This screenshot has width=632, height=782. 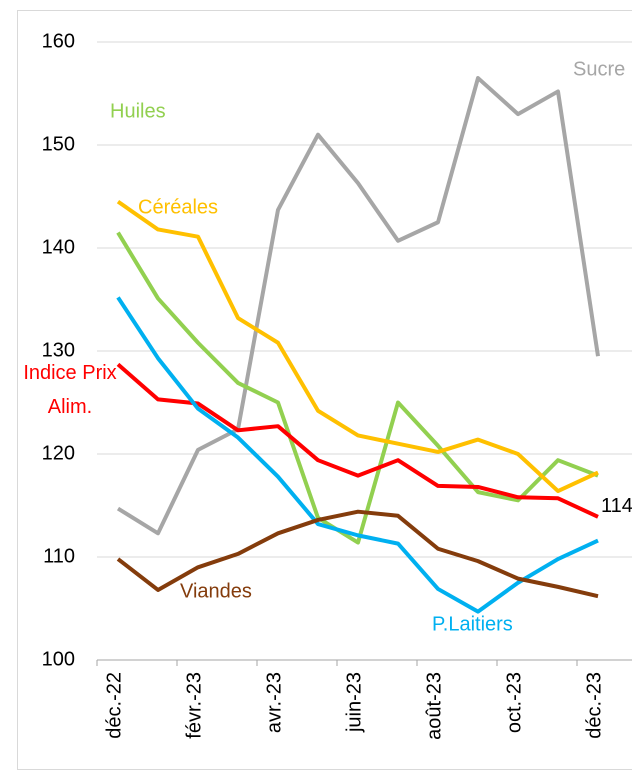 I want to click on x-tick-label: déc.-23, so click(x=594, y=705).